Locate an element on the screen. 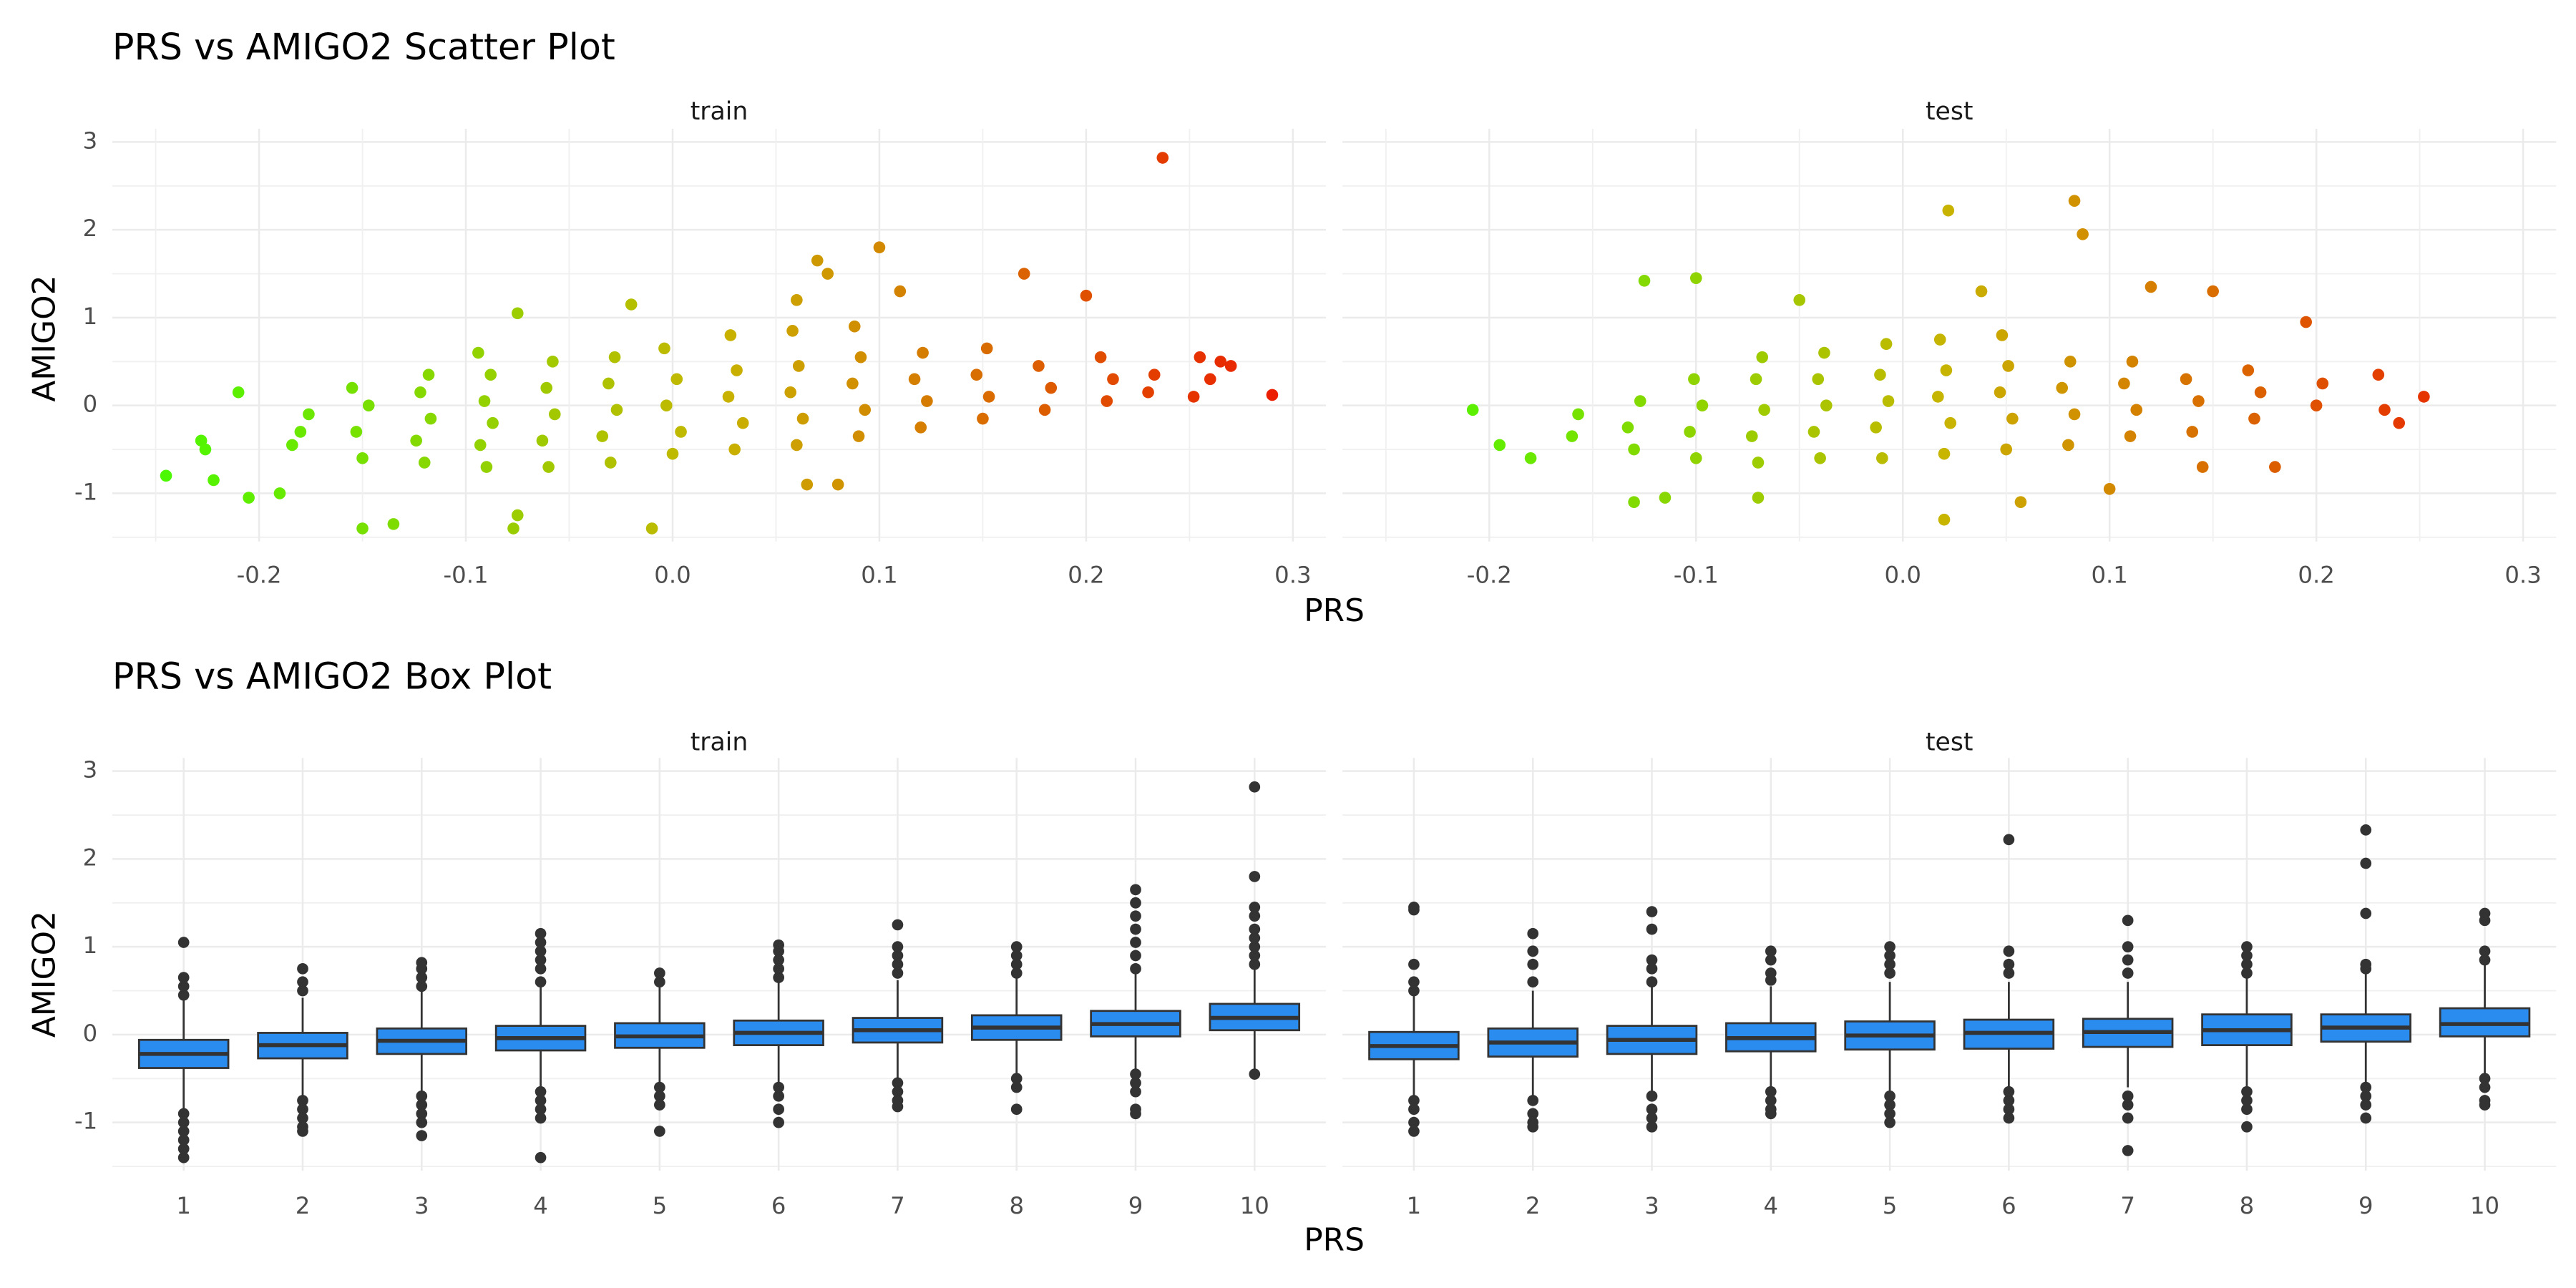 This screenshot has width=2576, height=1288. x-tick-label: 1 is located at coordinates (1414, 1205).